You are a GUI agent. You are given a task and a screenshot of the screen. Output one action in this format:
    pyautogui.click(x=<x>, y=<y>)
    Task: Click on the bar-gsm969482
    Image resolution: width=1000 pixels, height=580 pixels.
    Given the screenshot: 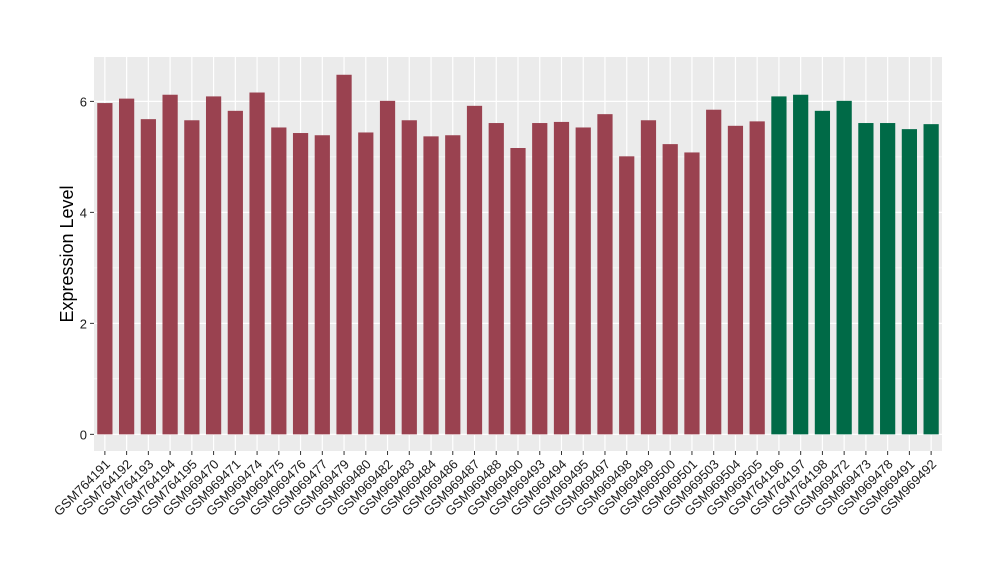 What is the action you would take?
    pyautogui.click(x=387, y=267)
    